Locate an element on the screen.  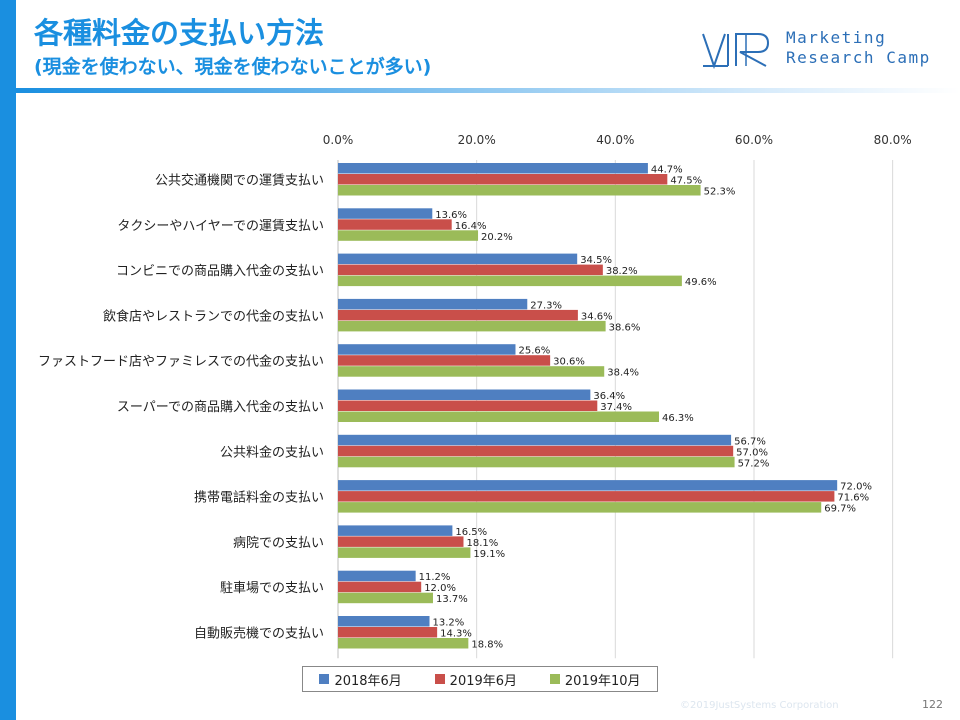
data-label: 34.5% is located at coordinates (596, 260).